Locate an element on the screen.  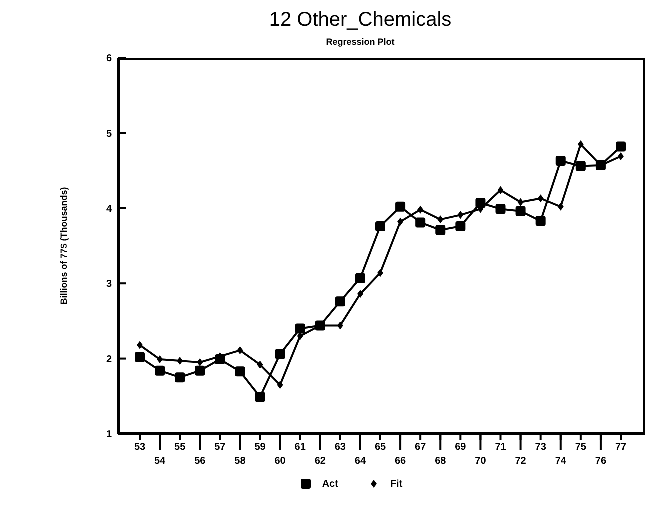
x-tick-label: 66 is located at coordinates (400, 461).